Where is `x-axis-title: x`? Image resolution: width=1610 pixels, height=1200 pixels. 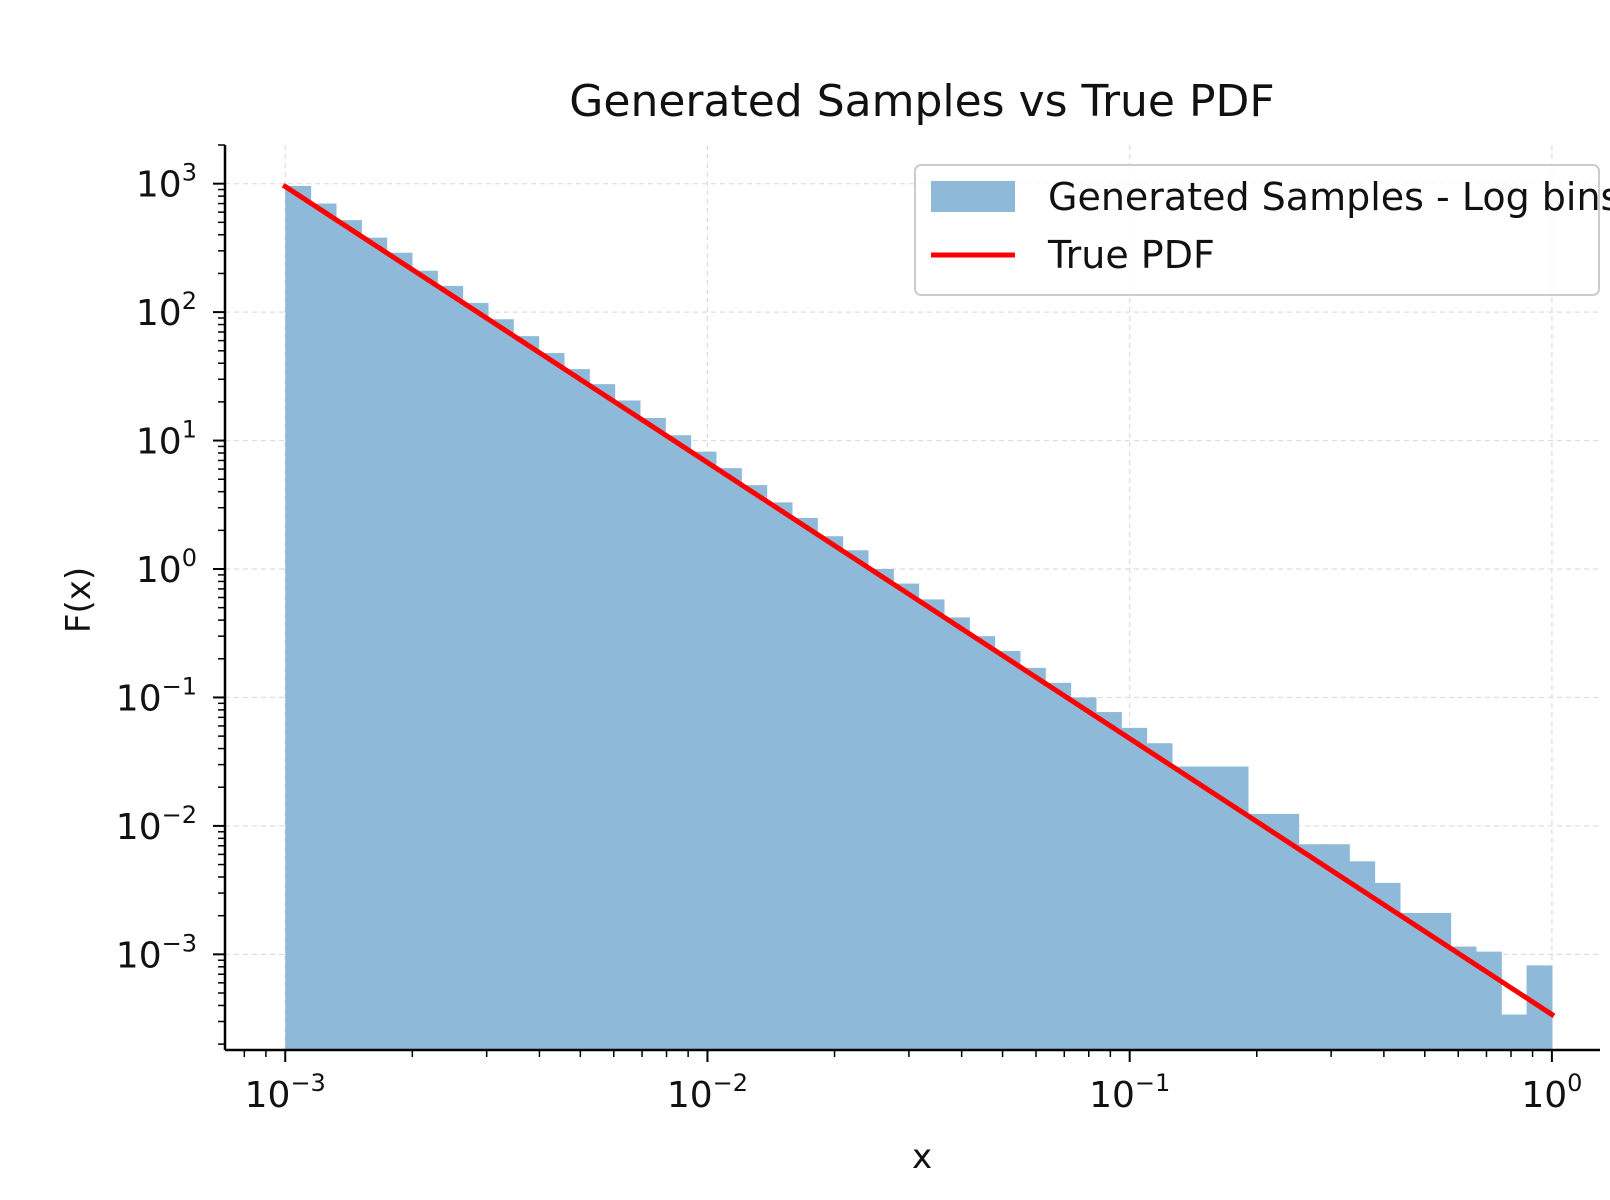
x-axis-title: x is located at coordinates (922, 1157).